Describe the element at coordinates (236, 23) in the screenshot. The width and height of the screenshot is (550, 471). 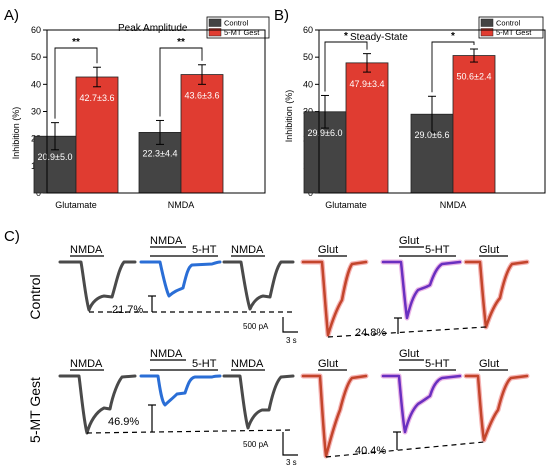
I see `legend-label-a-0: Control` at that location.